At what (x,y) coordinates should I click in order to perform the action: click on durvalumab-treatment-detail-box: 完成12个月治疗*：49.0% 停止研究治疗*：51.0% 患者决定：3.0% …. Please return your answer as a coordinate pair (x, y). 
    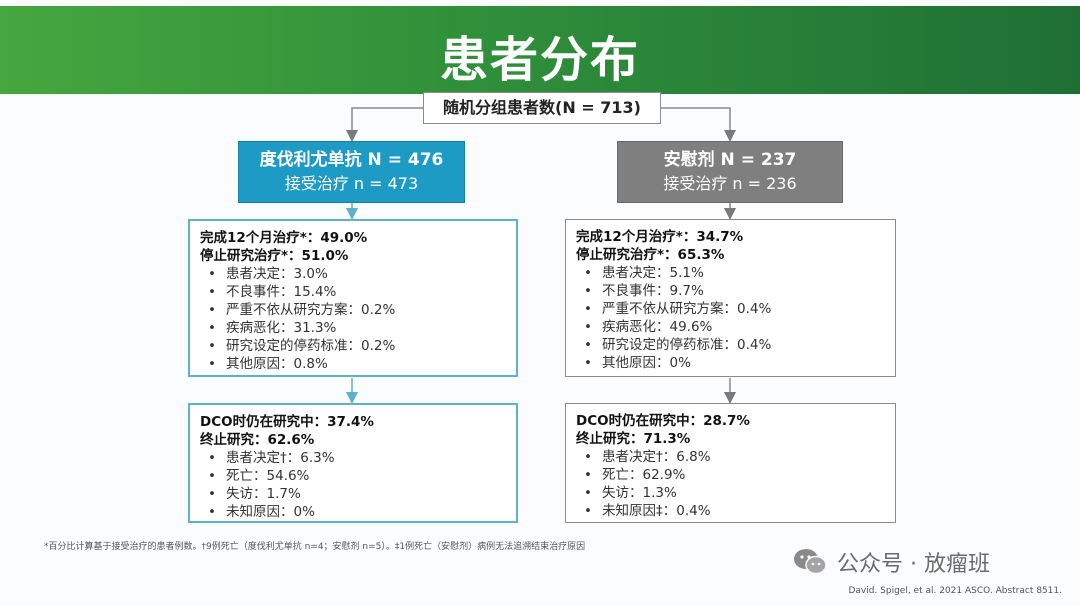
    Looking at the image, I should click on (353, 298).